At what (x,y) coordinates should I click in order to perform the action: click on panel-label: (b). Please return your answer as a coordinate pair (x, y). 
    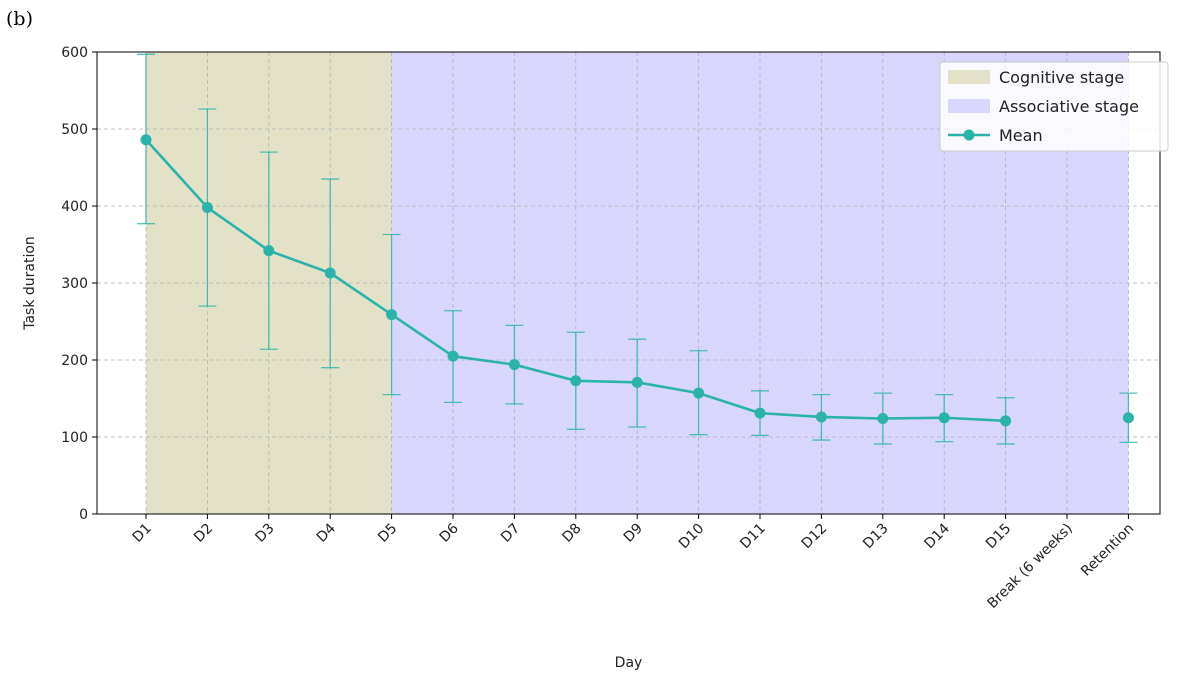
    Looking at the image, I should click on (19, 19).